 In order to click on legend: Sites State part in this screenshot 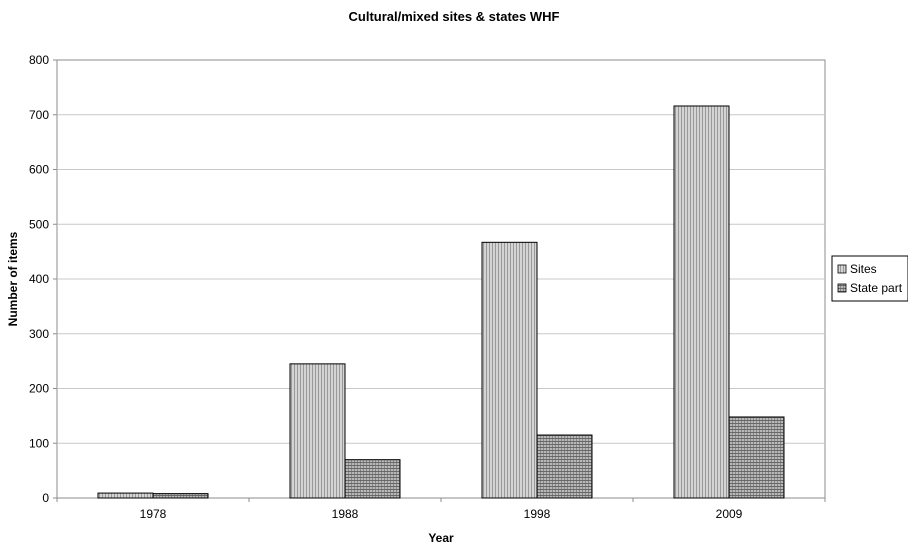, I will do `click(869, 278)`.